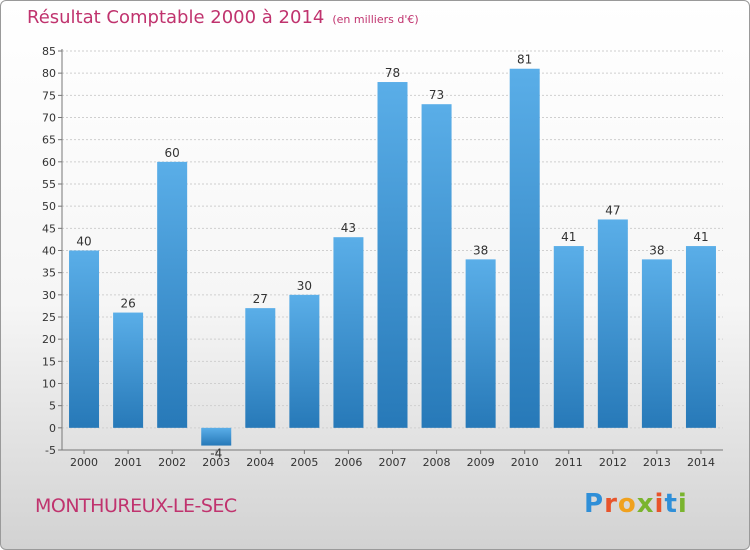  Describe the element at coordinates (392, 73) in the screenshot. I see `data-label: 78` at that location.